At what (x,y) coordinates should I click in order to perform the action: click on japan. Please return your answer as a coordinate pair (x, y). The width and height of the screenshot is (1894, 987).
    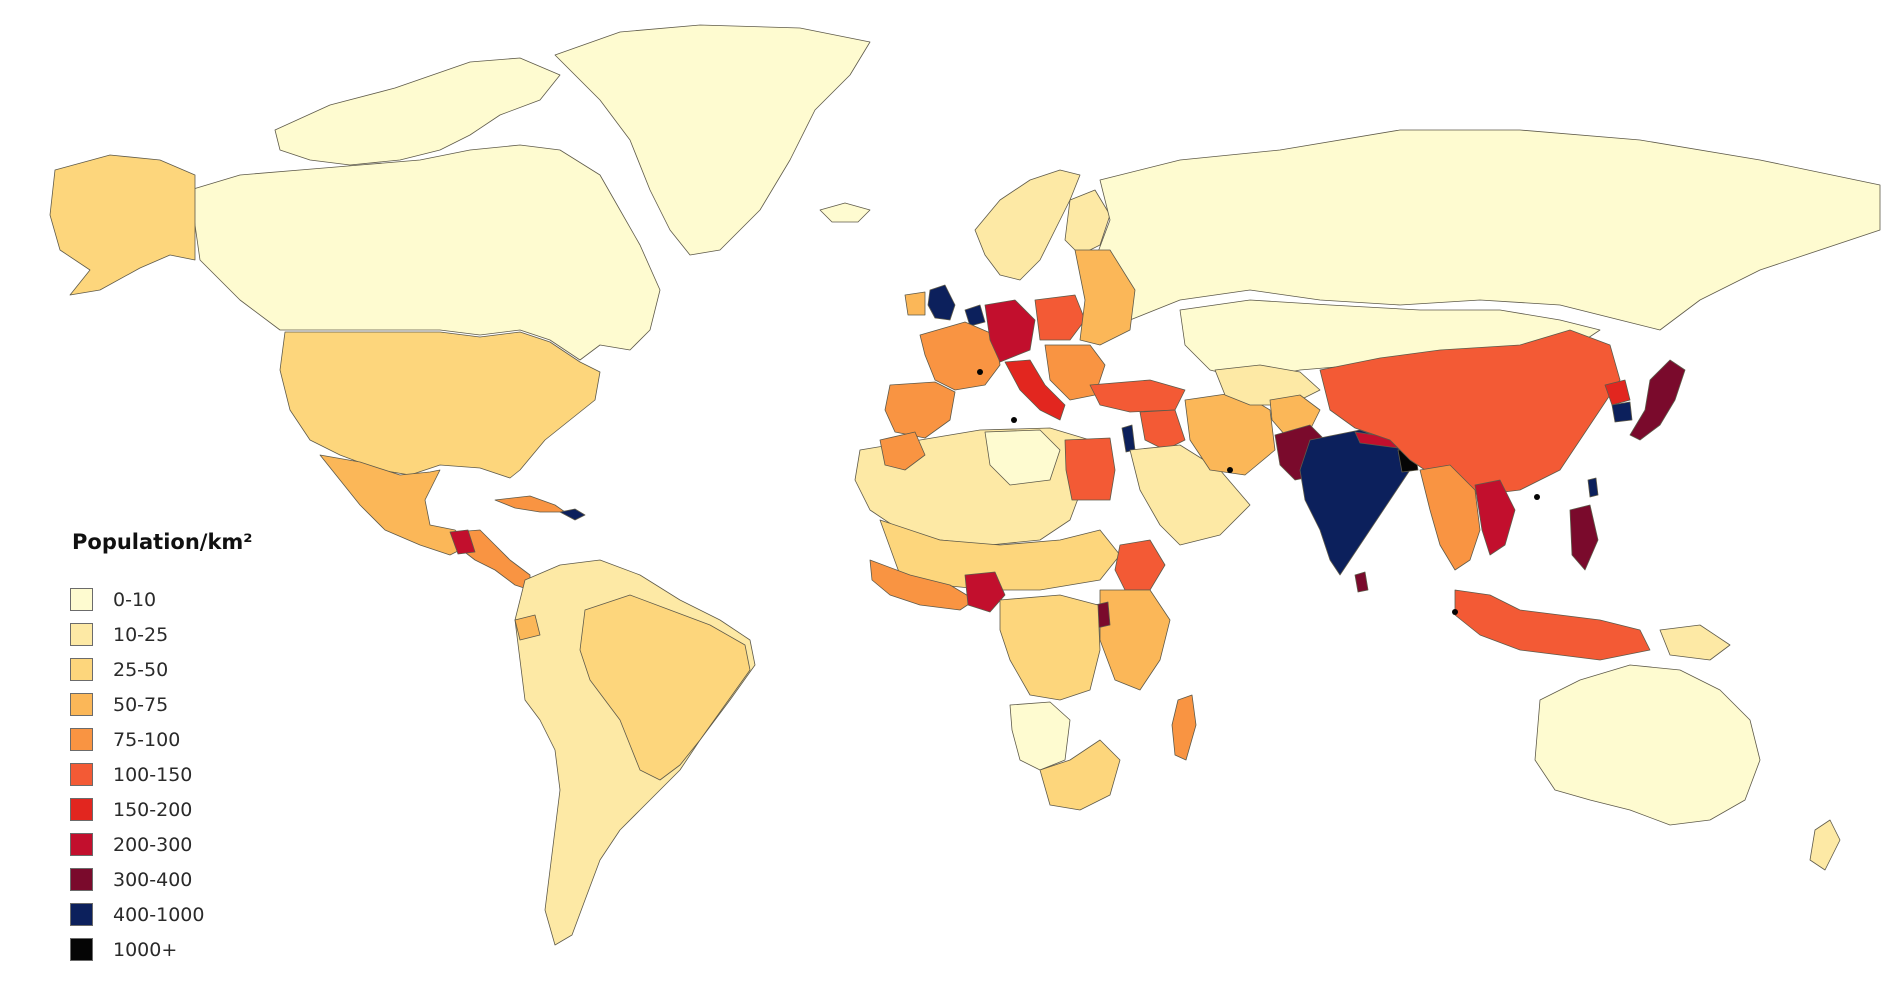
    Looking at the image, I should click on (1657, 400).